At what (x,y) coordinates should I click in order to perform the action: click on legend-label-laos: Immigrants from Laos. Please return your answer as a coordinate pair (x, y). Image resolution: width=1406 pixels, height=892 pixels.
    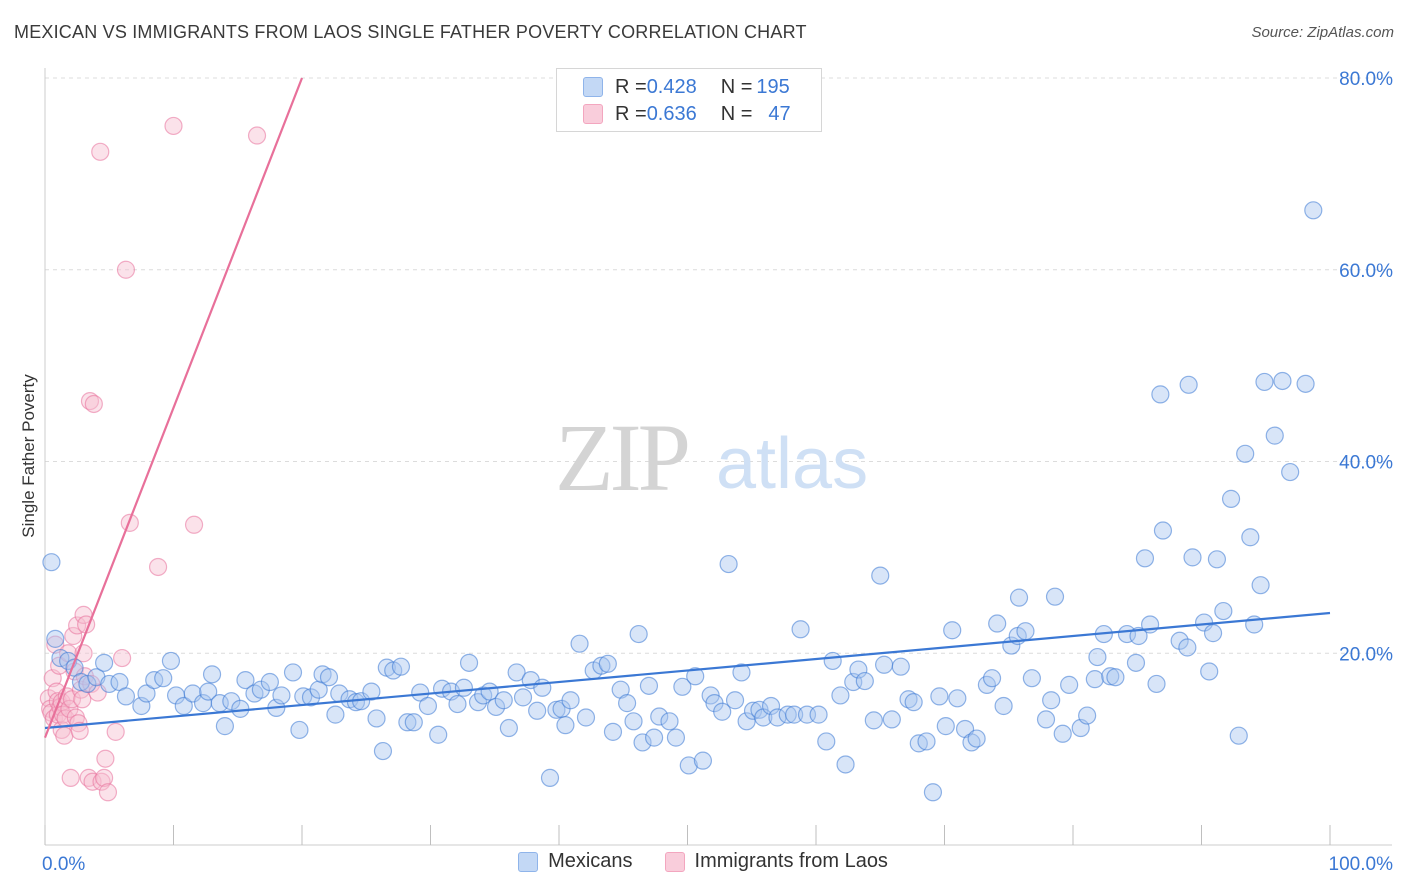
    Looking at the image, I should click on (791, 861).